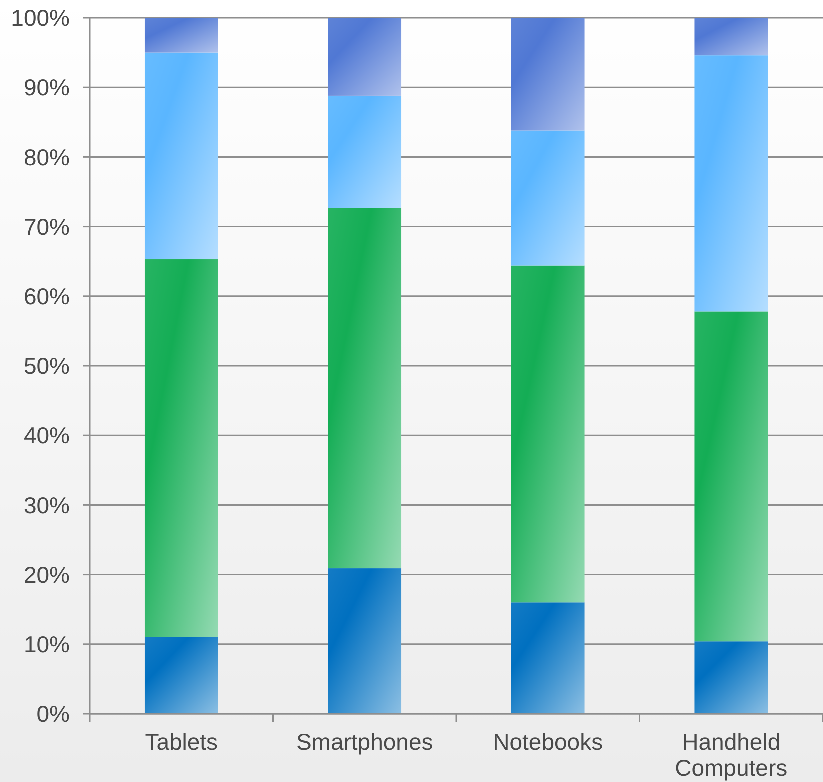 The height and width of the screenshot is (782, 823). Describe the element at coordinates (47, 575) in the screenshot. I see `y-tick-label: 20%` at that location.